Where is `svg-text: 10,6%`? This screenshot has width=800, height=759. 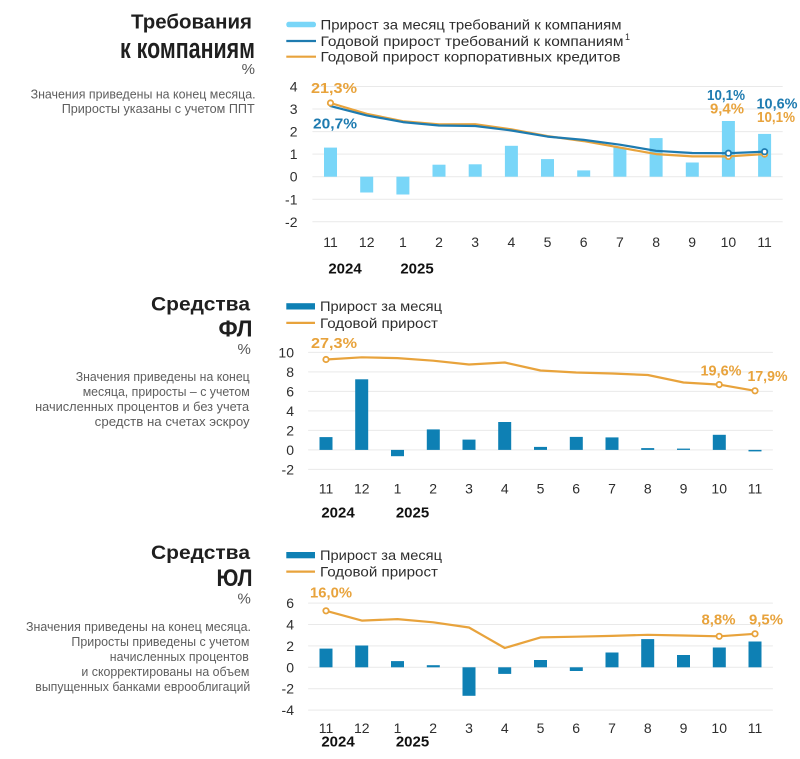 svg-text: 10,6% is located at coordinates (777, 104).